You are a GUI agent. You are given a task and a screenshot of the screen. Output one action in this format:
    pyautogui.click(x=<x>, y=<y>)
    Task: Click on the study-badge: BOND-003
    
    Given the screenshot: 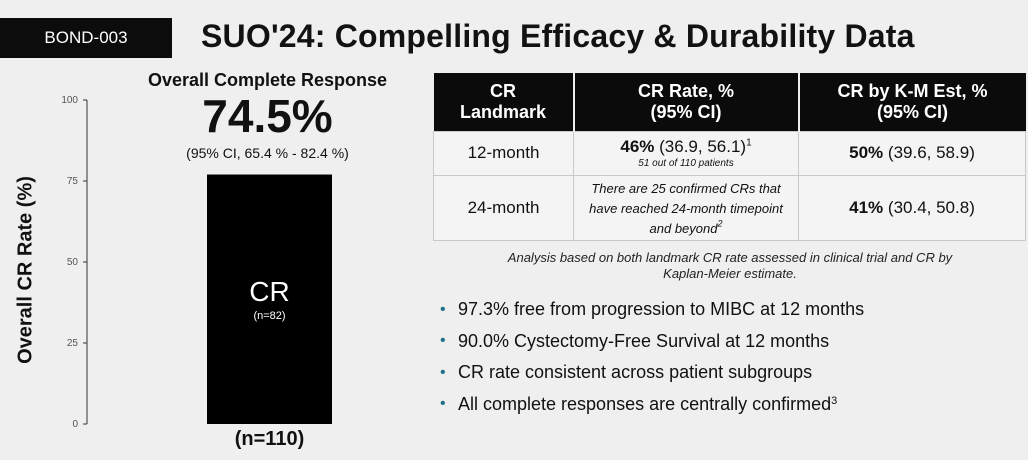 What is the action you would take?
    pyautogui.click(x=86, y=38)
    